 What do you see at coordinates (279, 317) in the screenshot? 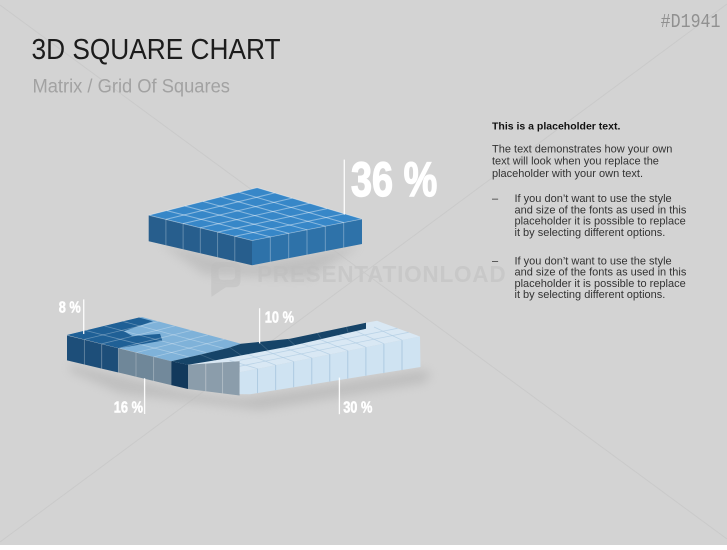
I see `svg-text: 10 %` at bounding box center [279, 317].